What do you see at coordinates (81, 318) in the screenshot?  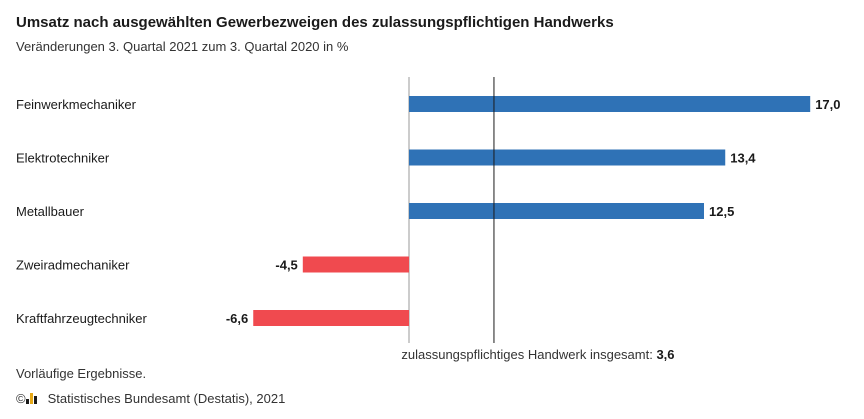 I see `category-label: Kraftfahrzeugtechniker` at bounding box center [81, 318].